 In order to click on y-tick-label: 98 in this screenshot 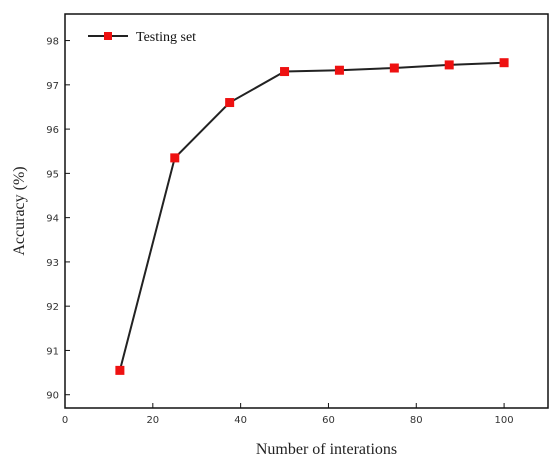, I will do `click(52, 42)`.